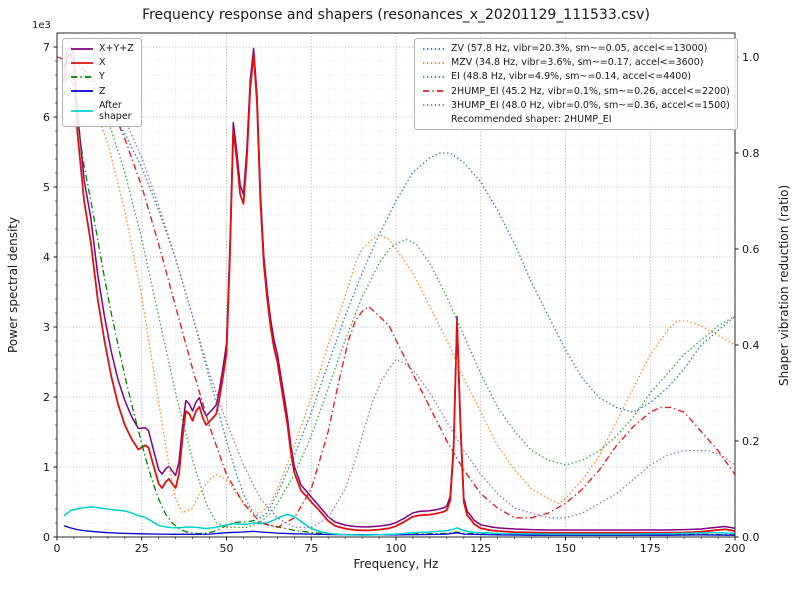  Describe the element at coordinates (531, 120) in the screenshot. I see `legend-note-label: Recommended shaper: 2HUMP_EI` at that location.